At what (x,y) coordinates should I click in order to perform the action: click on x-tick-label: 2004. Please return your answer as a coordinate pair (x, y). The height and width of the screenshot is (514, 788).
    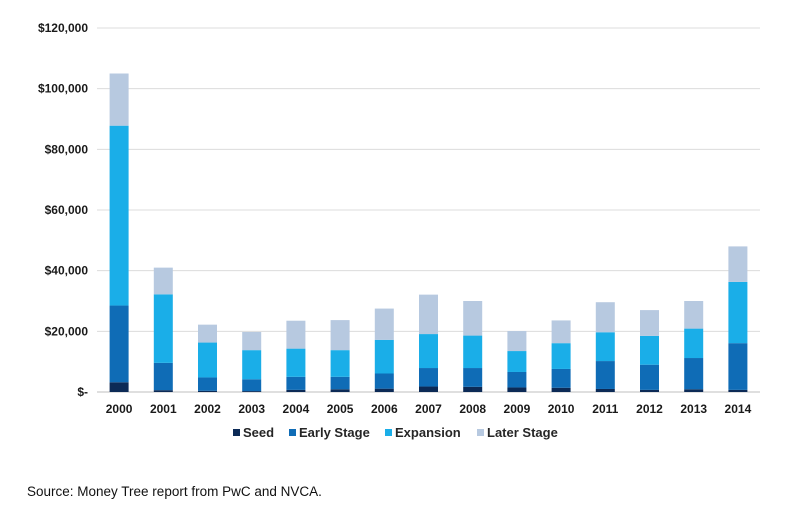
    Looking at the image, I should click on (296, 409).